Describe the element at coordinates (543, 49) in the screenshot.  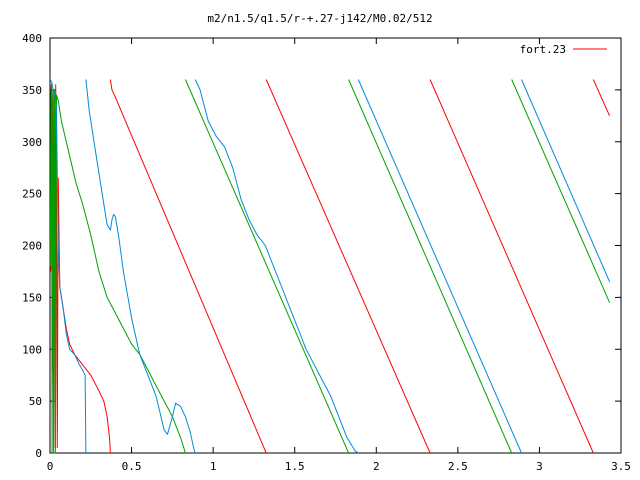
I see `legend-label: fort.23` at that location.